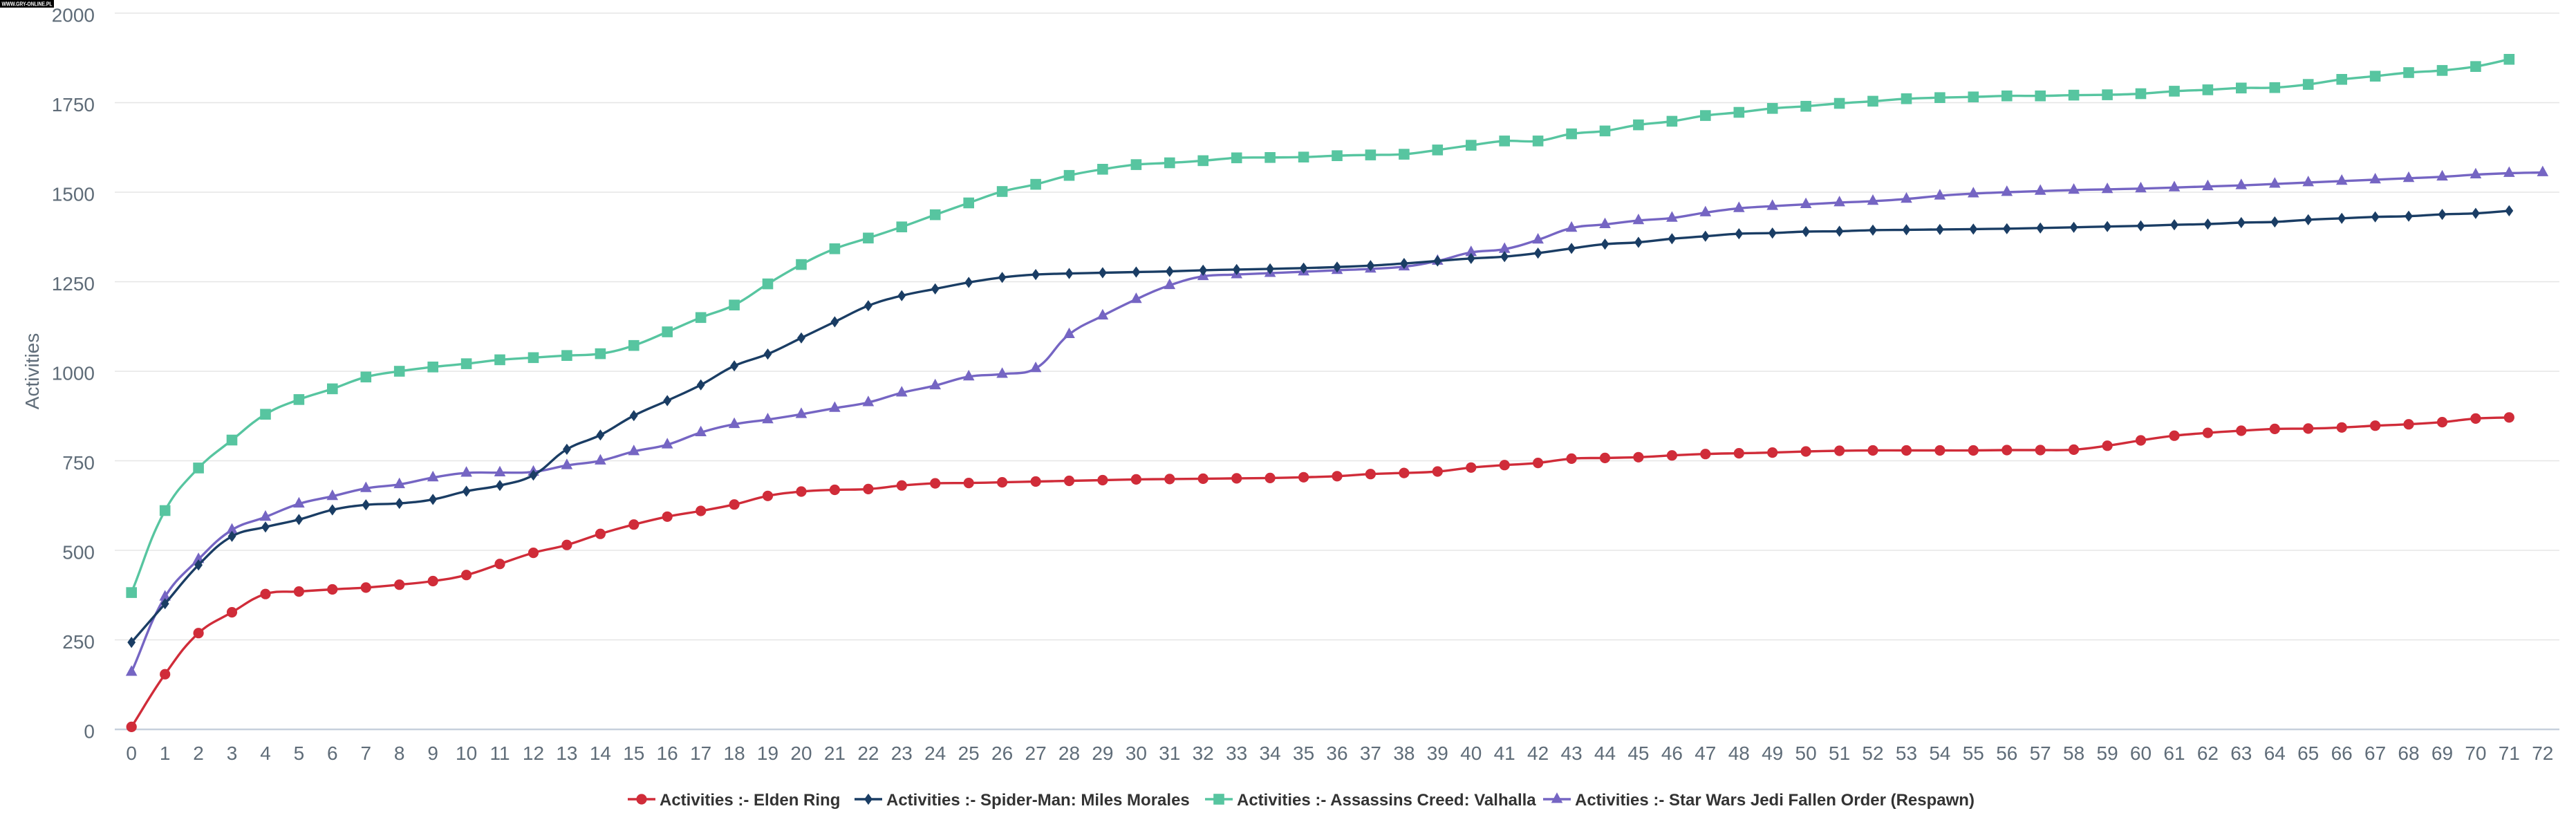  I want to click on svg-text: 1250, so click(73, 284).